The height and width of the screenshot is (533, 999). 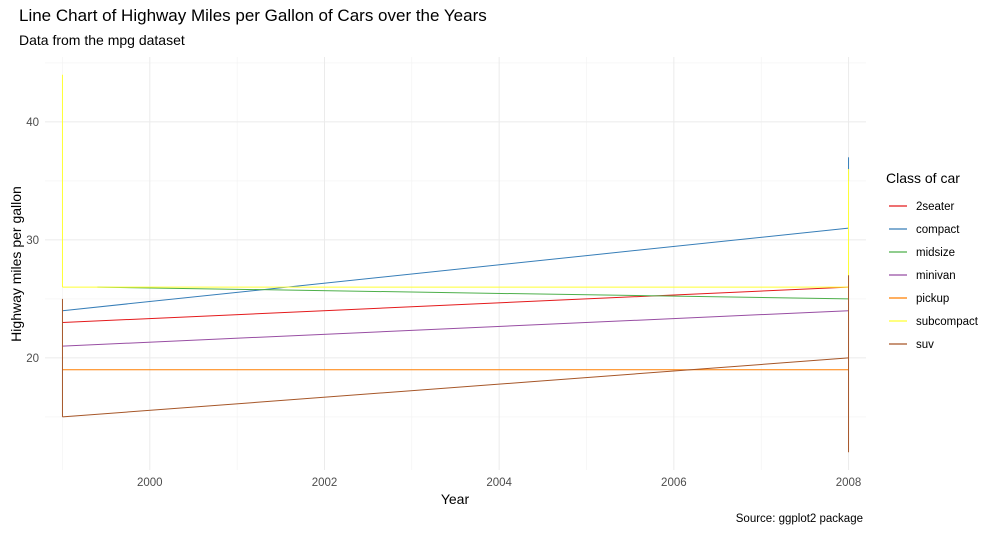 I want to click on legend-label-minivan: minivan, so click(x=936, y=276).